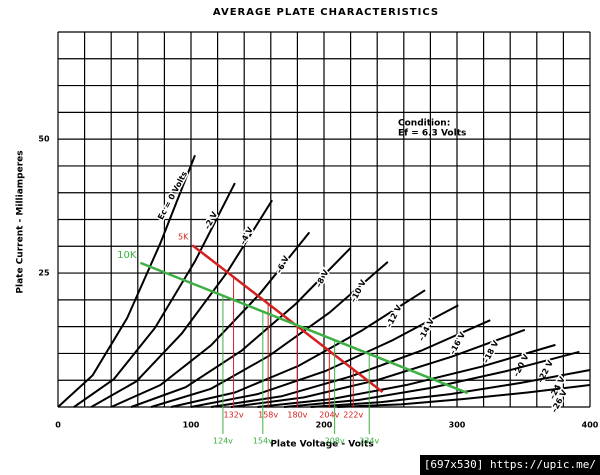 The image size is (600, 475). Describe the element at coordinates (268, 415) in the screenshot. I see `drop-label: 158v` at that location.